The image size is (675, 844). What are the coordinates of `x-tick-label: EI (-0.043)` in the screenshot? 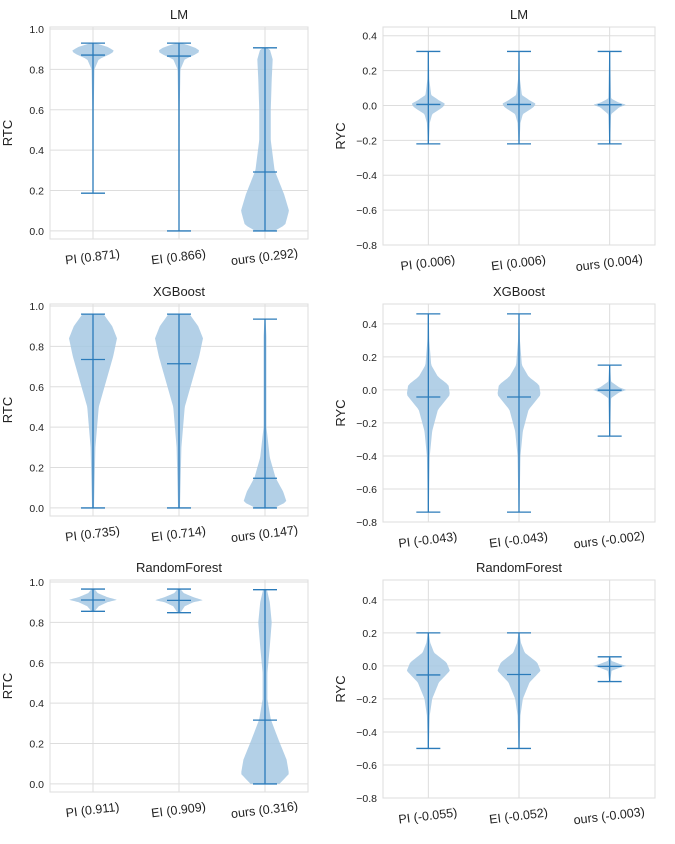 It's located at (518, 539).